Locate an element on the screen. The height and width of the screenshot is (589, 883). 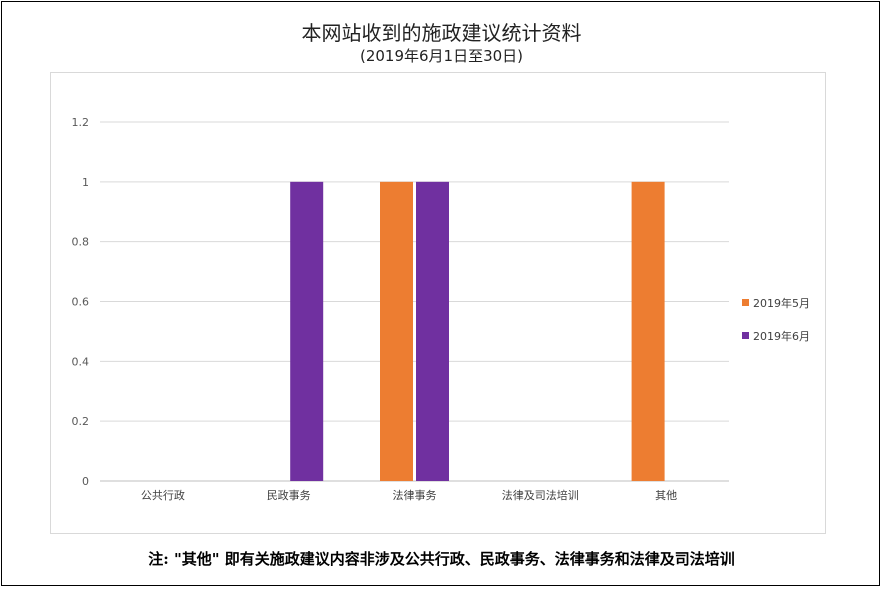
y-tick-label: 0.8 is located at coordinates (81, 242).